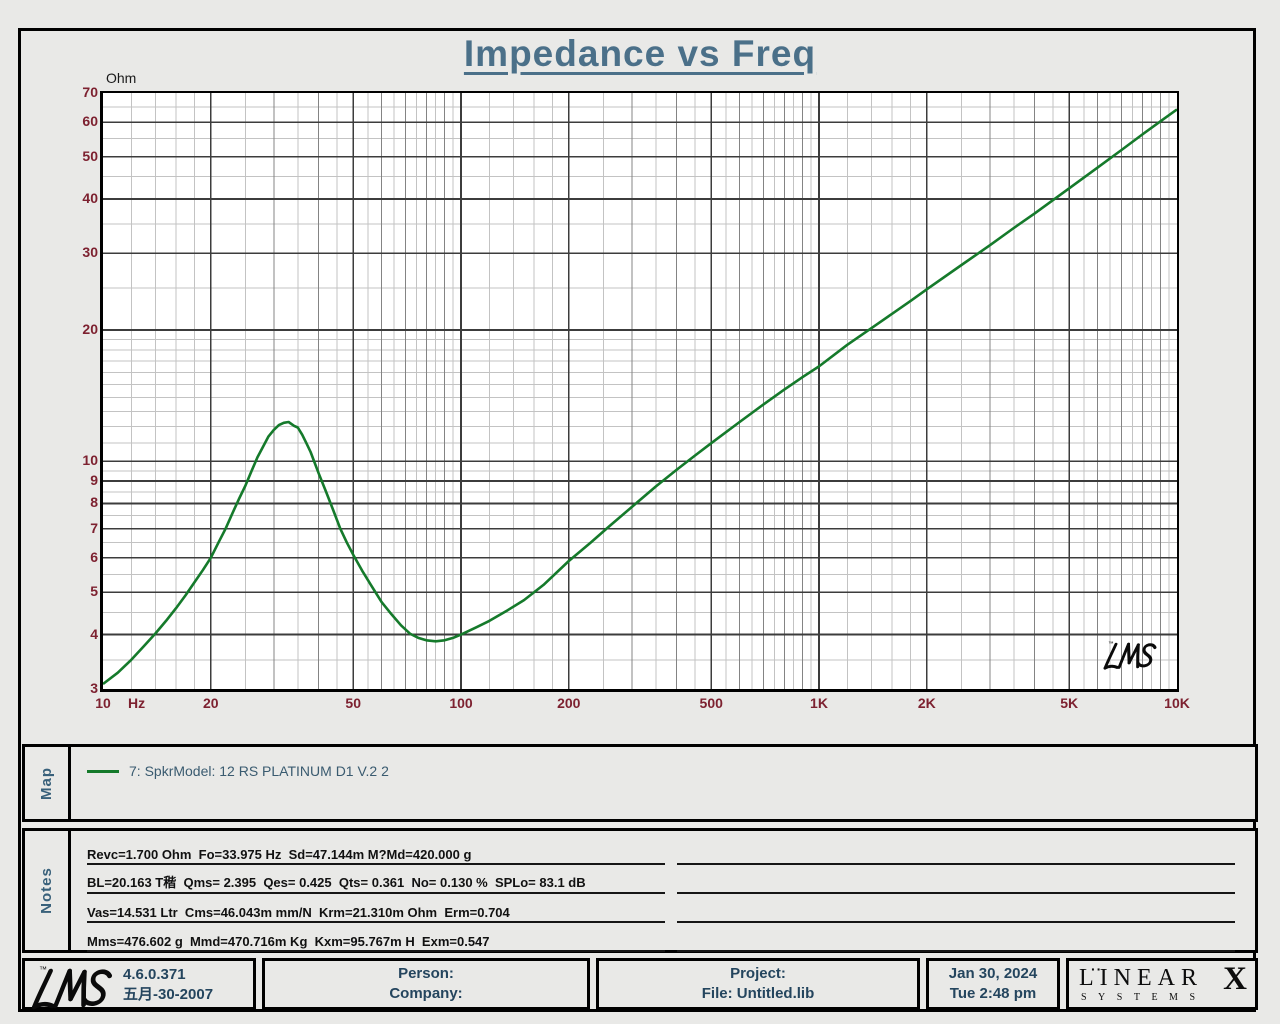 This screenshot has height=1024, width=1280. What do you see at coordinates (94, 502) in the screenshot?
I see `y-tick-label: 8` at bounding box center [94, 502].